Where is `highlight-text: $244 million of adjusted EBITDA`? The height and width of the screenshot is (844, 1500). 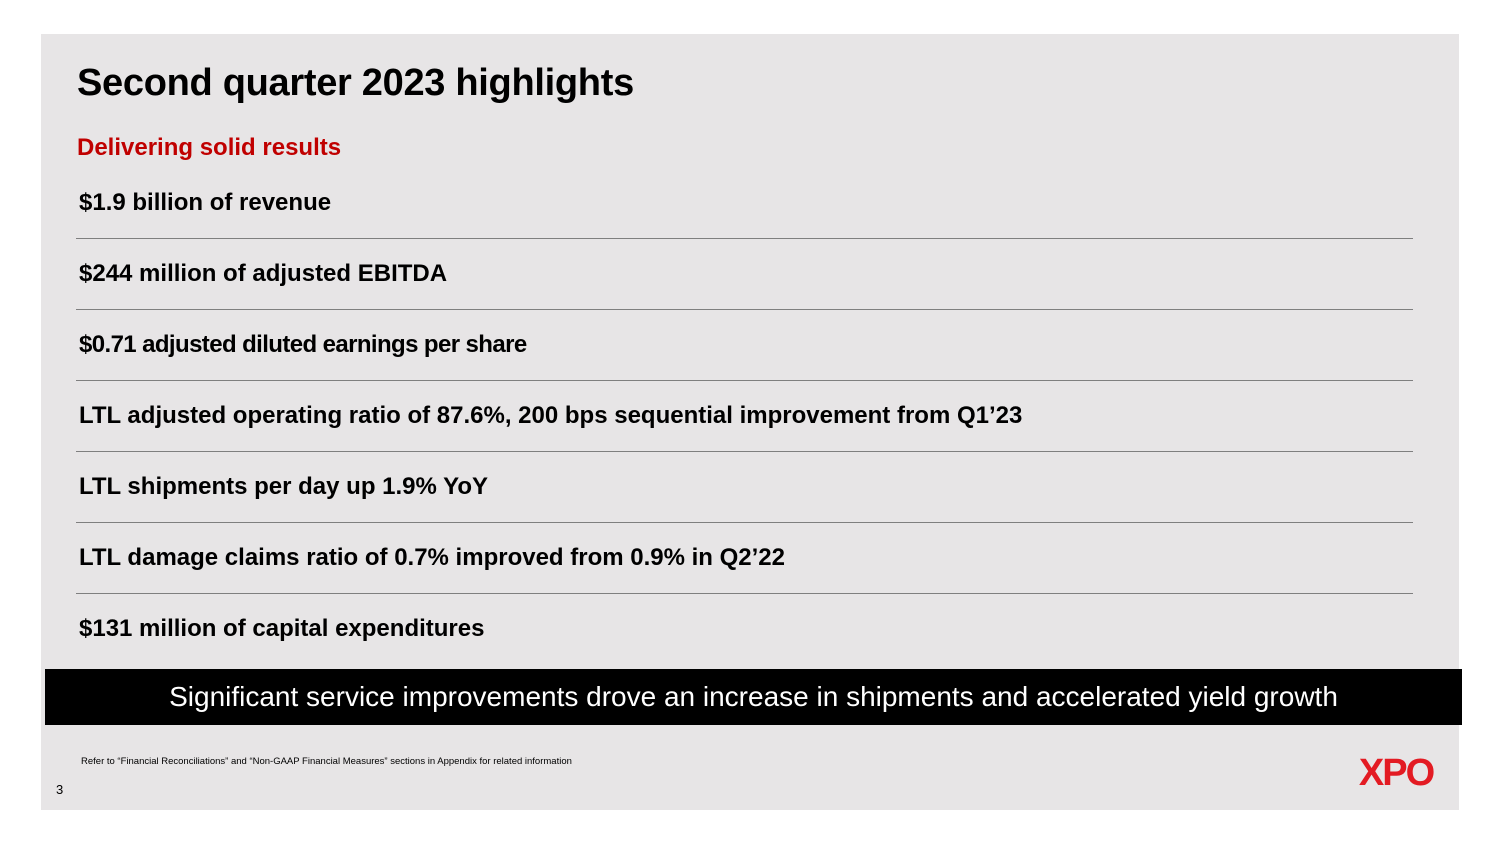 highlight-text: $244 million of adjusted EBITDA is located at coordinates (263, 273).